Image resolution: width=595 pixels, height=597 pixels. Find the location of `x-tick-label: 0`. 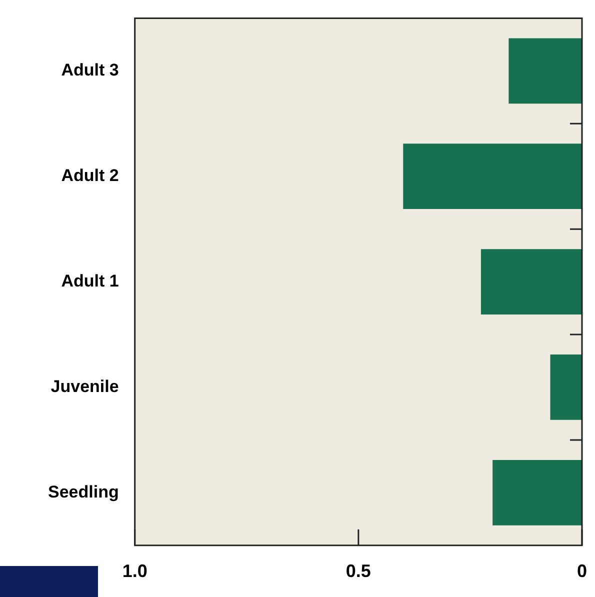

x-tick-label: 0 is located at coordinates (581, 571).